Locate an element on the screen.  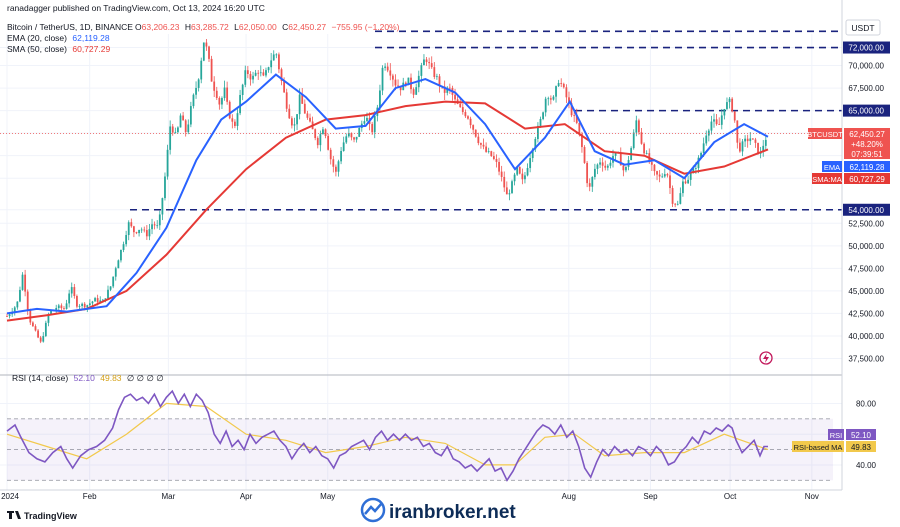
rsi-legend: RSI (14, close) 52.10 49.83 ∅ ∅ ∅ ∅ is located at coordinates (88, 378).